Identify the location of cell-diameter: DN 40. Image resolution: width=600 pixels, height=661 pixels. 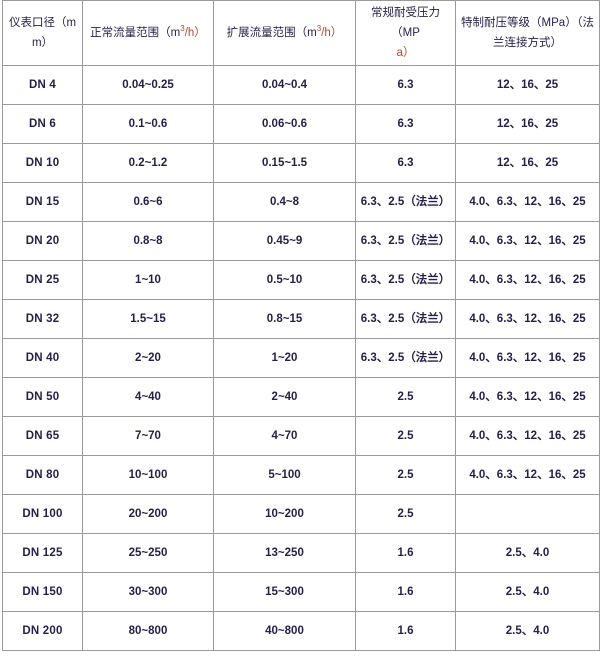
(42, 358).